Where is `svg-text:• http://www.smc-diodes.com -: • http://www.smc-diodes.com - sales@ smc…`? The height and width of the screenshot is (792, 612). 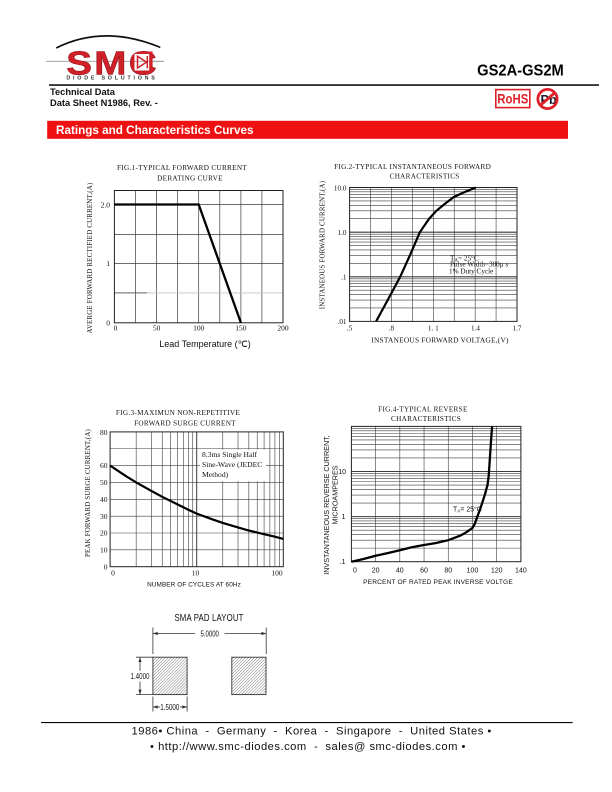
svg-text:• http://www.smc-diodes.com -: • http://www.smc-diodes.com - sales@ smc… is located at coordinates (308, 747).